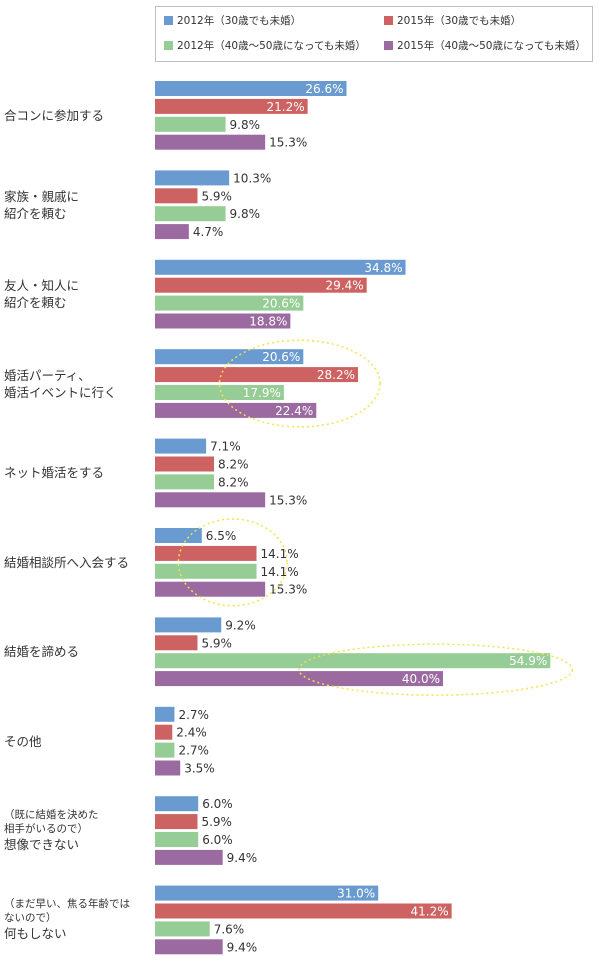 The height and width of the screenshot is (971, 600). Describe the element at coordinates (46, 829) in the screenshot. I see `category-note-line: 相手がいるので）` at that location.